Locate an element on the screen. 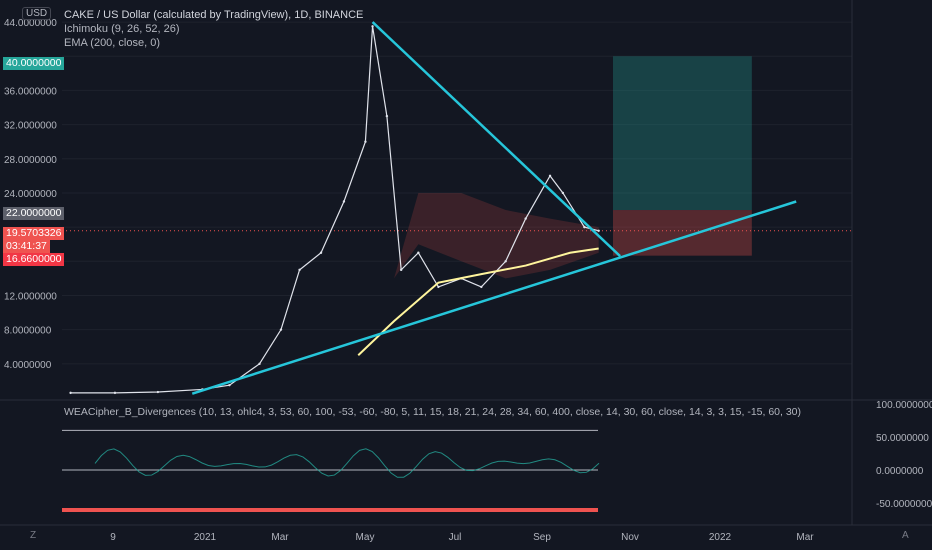 The image size is (932, 550). auto-scale-icon: A is located at coordinates (905, 535).